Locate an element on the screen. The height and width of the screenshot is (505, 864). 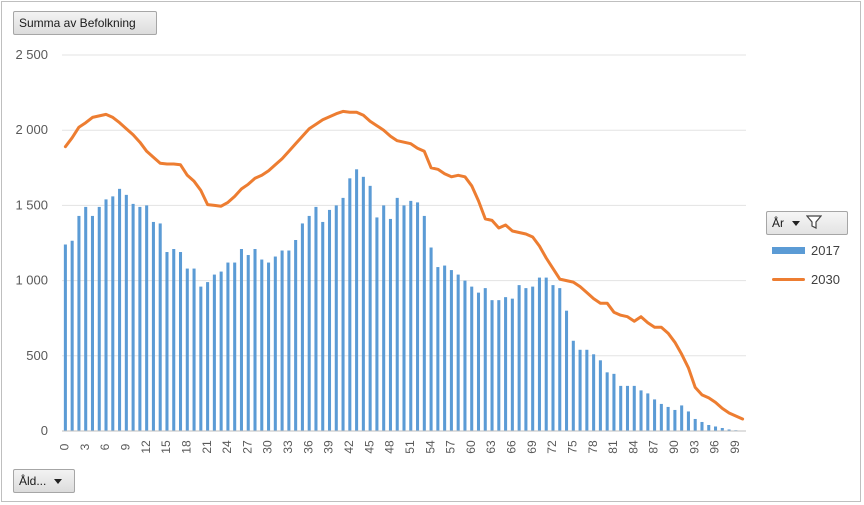
x-tick-label: 84 is located at coordinates (633, 447).